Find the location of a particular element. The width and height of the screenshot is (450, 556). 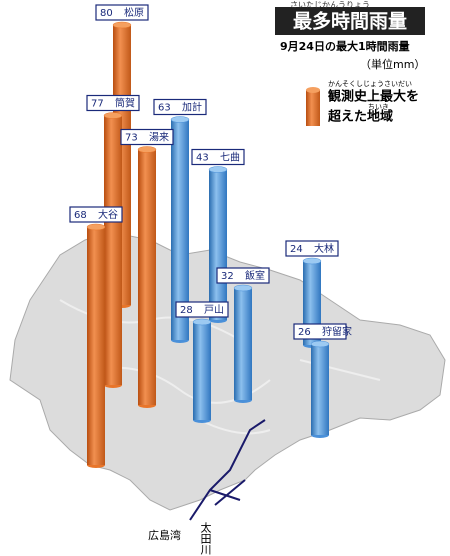

unit: （単位mm） is located at coordinates (392, 64).